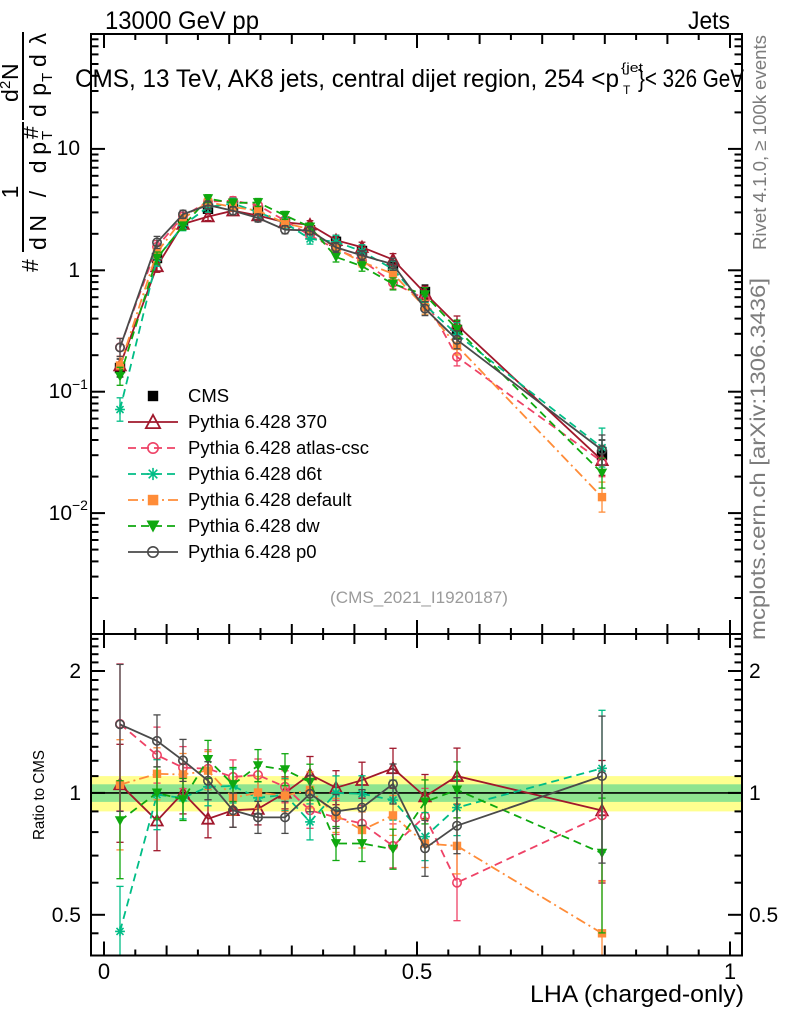 This screenshot has height=1029, width=786. What do you see at coordinates (759, 142) in the screenshot?
I see `svg-text: Rivet 4.1.0, ≥ 100k events` at bounding box center [759, 142].